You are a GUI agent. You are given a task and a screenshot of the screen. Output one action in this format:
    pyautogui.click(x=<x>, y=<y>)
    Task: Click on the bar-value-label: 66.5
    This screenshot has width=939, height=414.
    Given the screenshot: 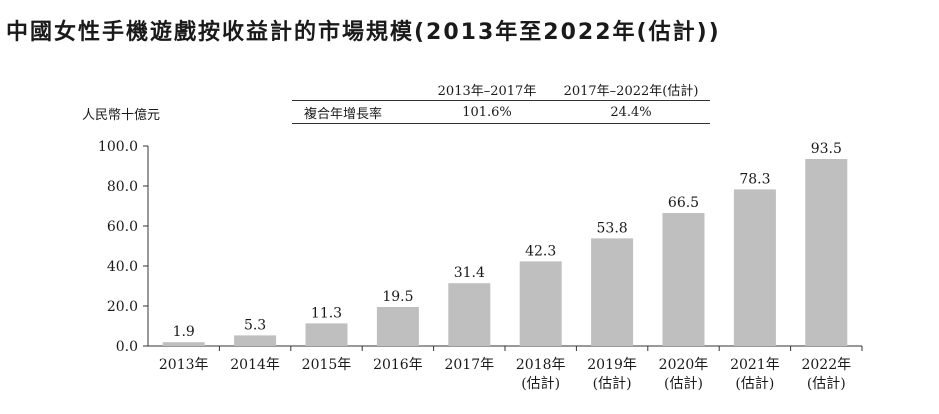 What is the action you would take?
    pyautogui.click(x=683, y=203)
    